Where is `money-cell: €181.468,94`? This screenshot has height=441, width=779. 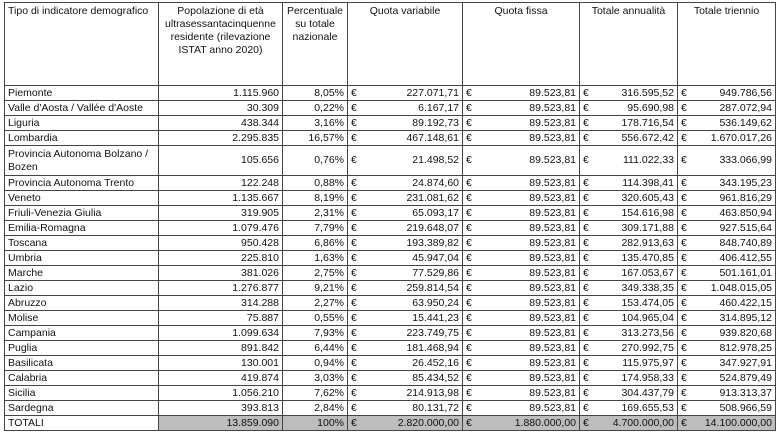
money-cell: €181.468,94 is located at coordinates (405, 348).